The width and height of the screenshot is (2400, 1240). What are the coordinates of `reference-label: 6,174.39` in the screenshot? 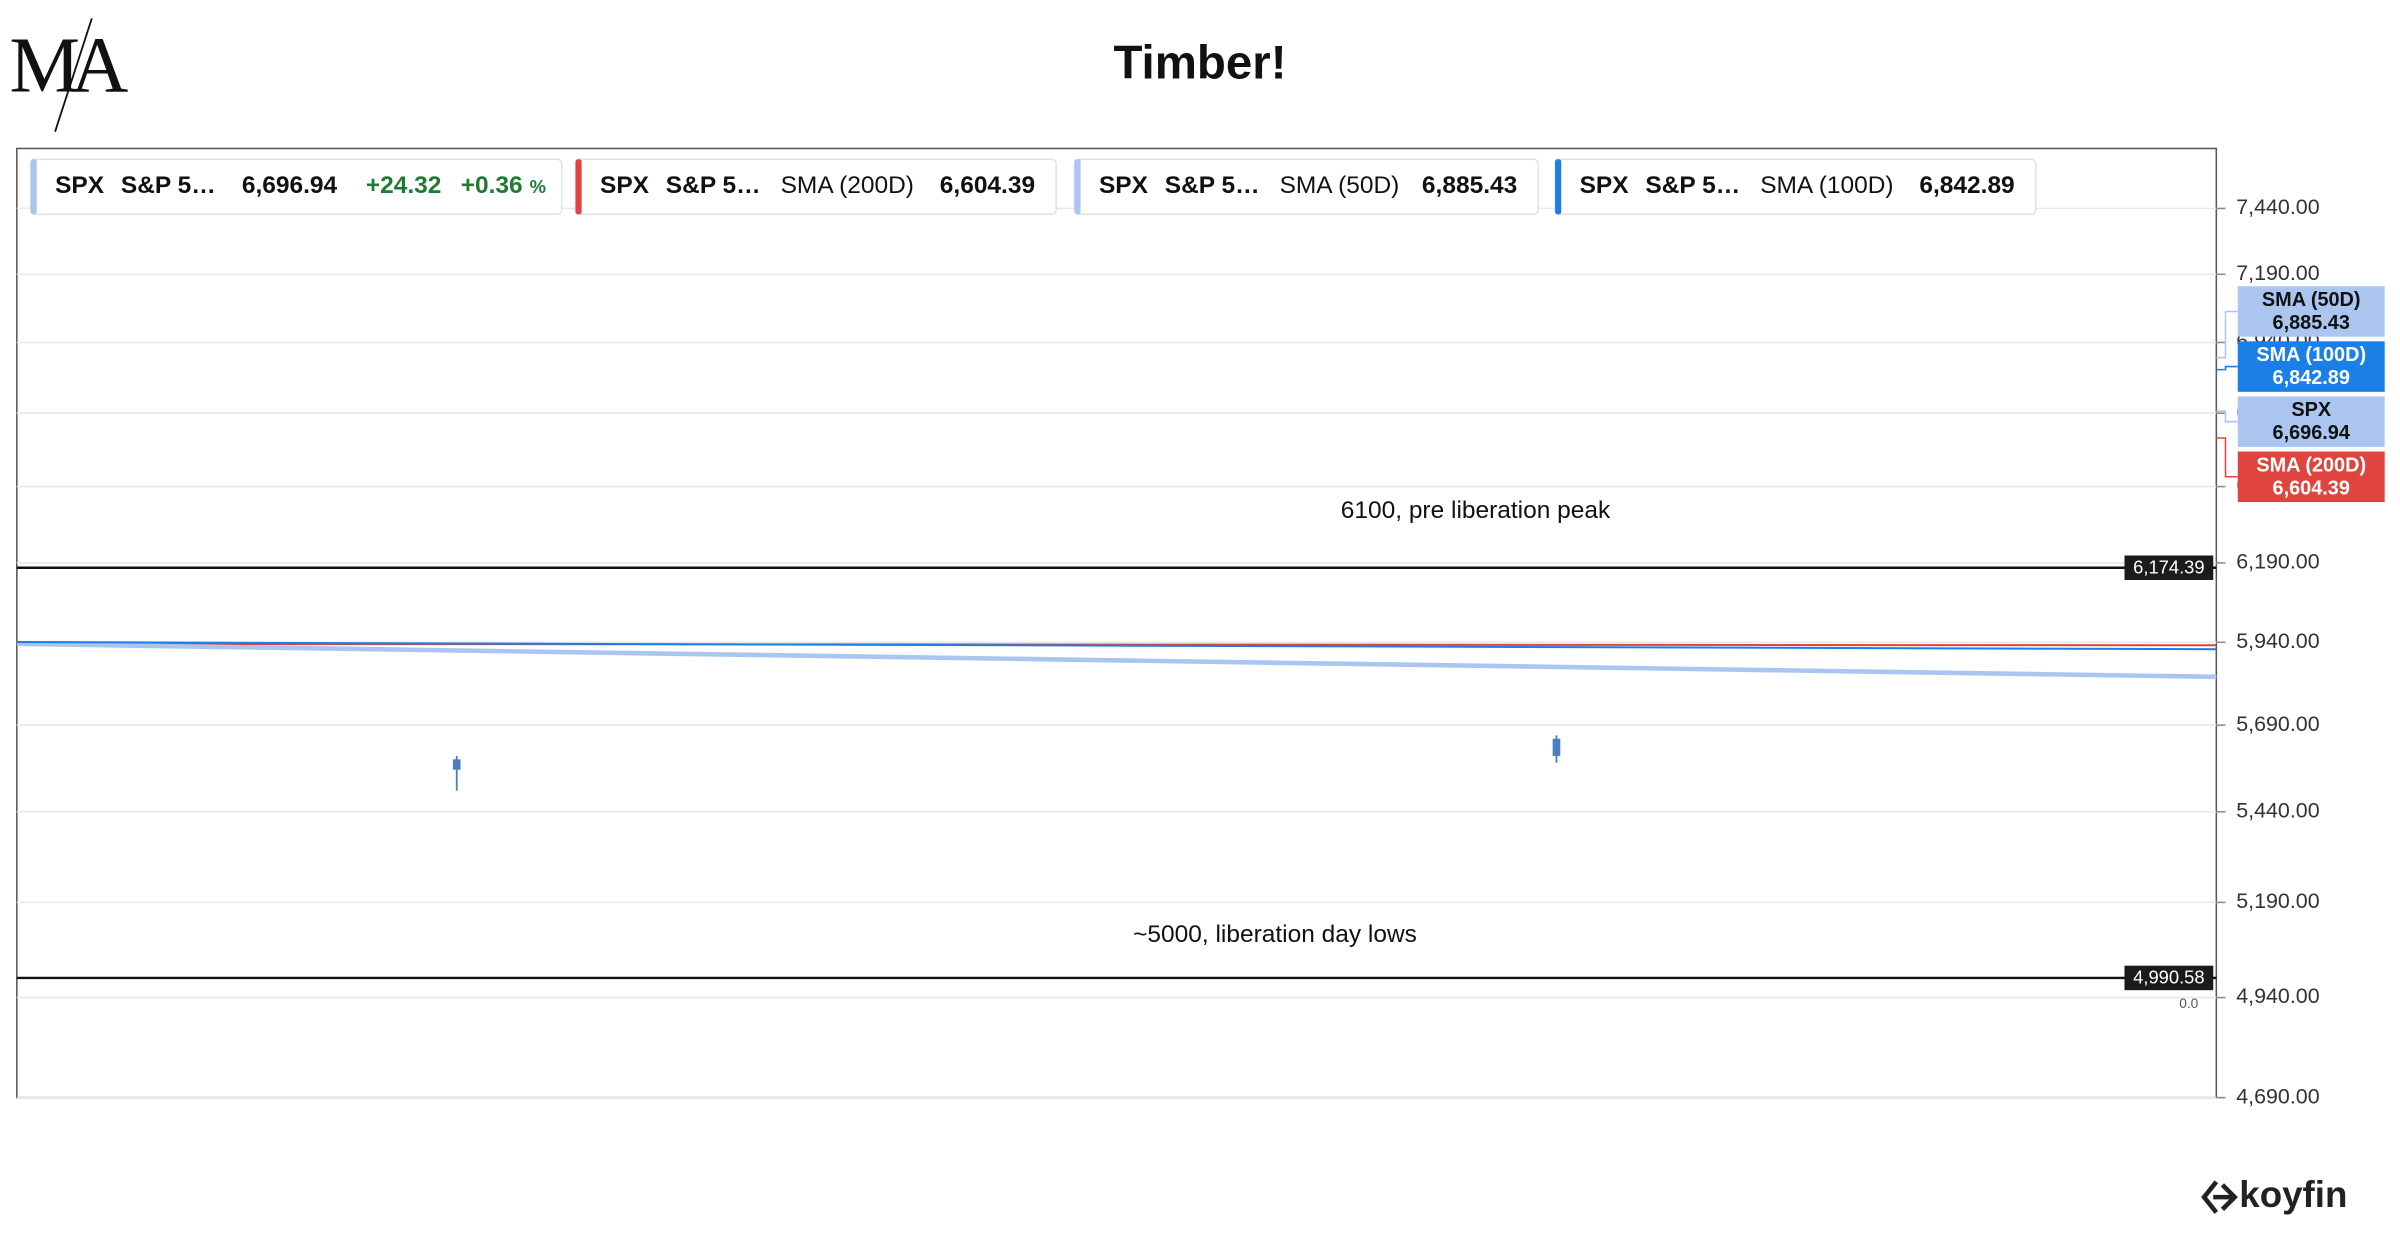 It's located at (2168, 566).